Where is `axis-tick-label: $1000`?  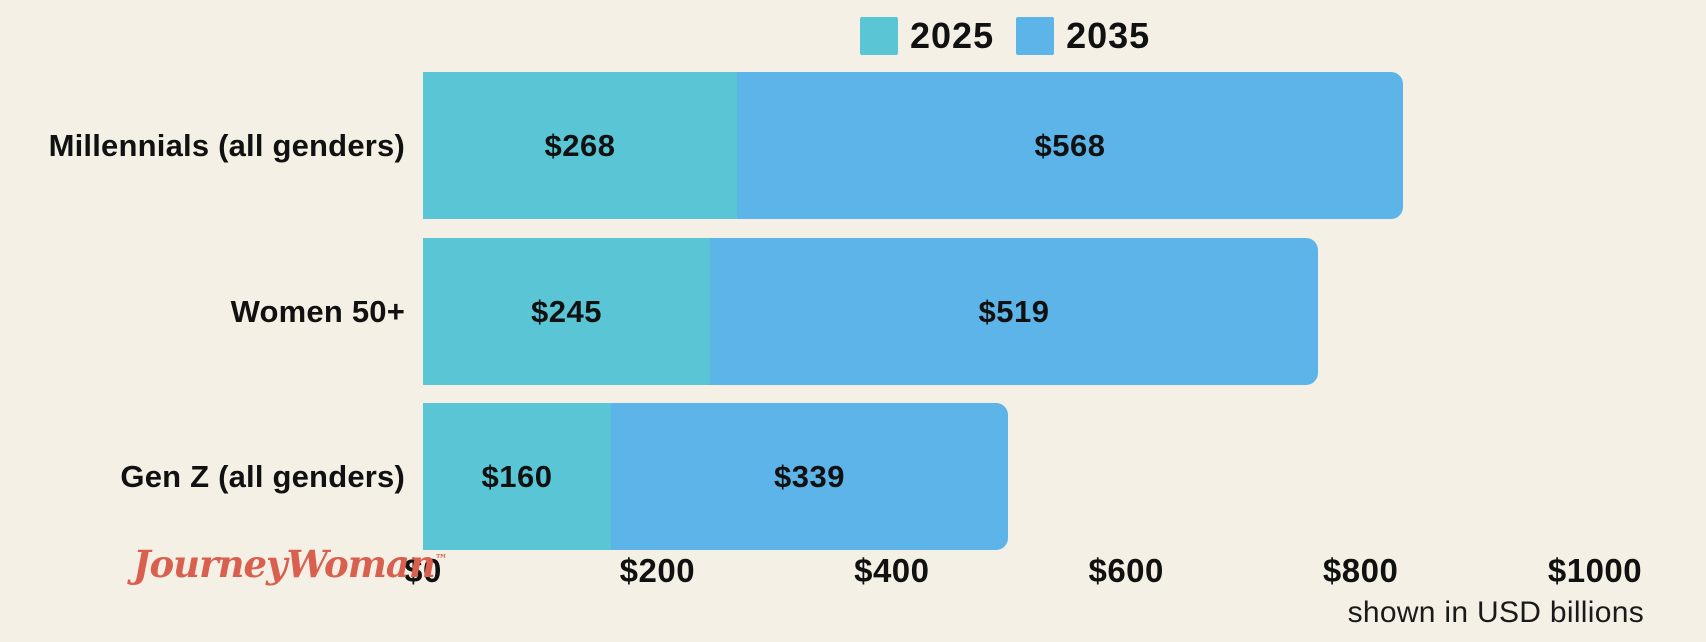
axis-tick-label: $1000 is located at coordinates (1595, 570).